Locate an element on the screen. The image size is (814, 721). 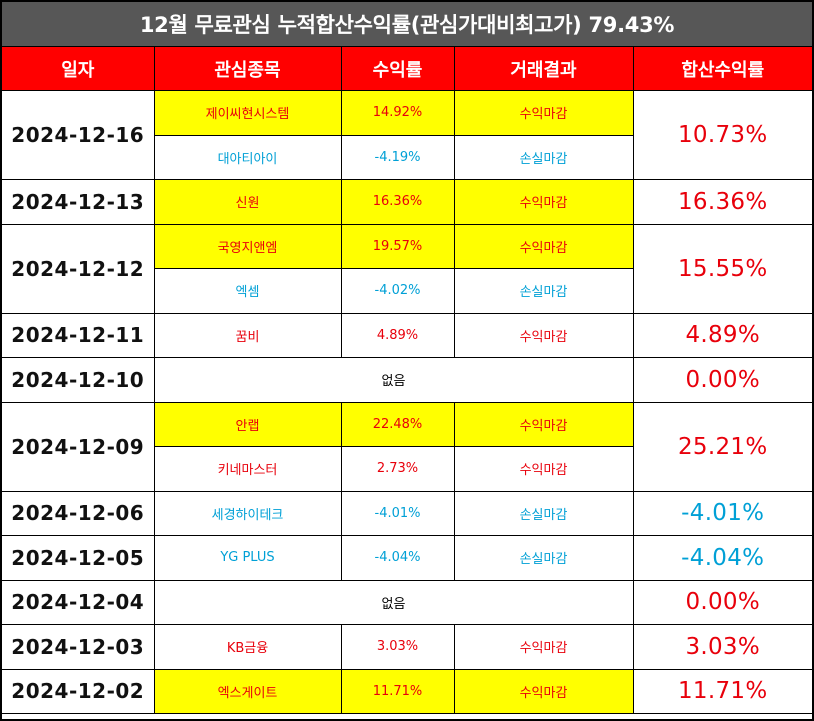
table-row: 2024-12-11 꿈비 4.89% 수익마감 4.89% is located at coordinates (407, 335).